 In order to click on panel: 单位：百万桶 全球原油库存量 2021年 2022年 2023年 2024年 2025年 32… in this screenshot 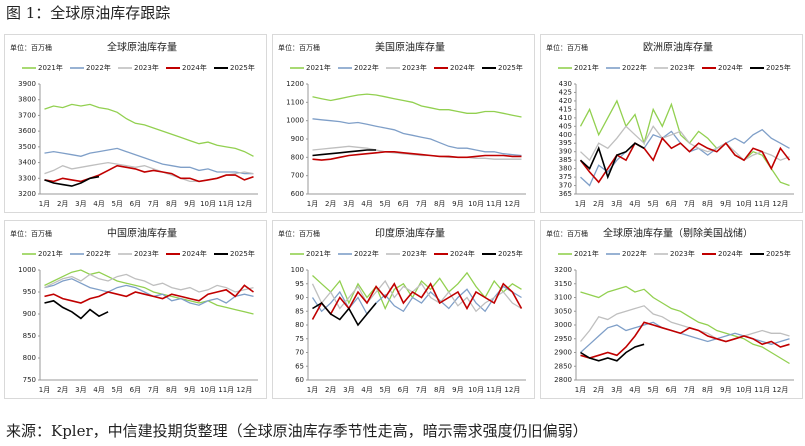, I will do `click(135, 123)`.